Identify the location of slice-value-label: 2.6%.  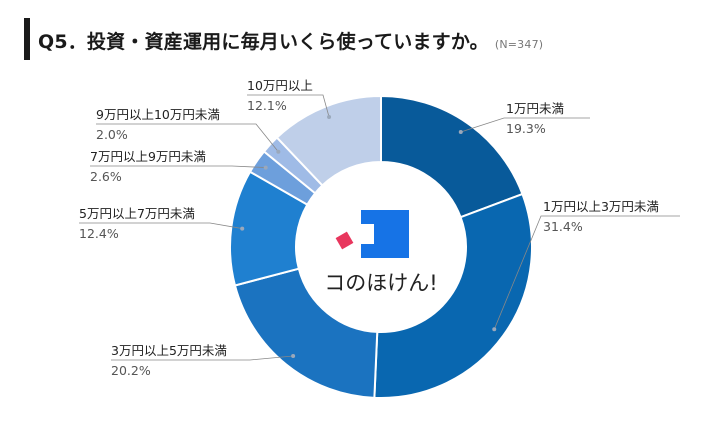
(106, 176).